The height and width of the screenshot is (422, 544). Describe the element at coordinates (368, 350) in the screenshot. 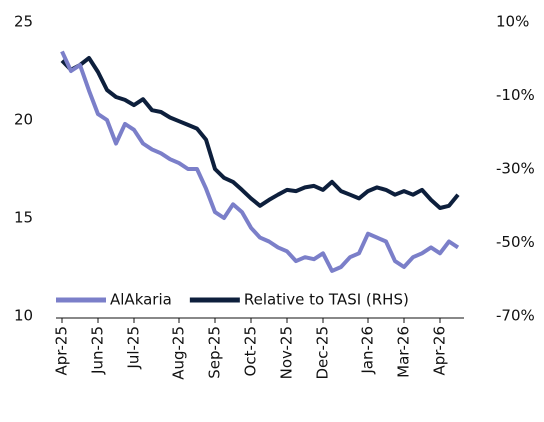

I see `x-tick-label: Jan-26` at that location.